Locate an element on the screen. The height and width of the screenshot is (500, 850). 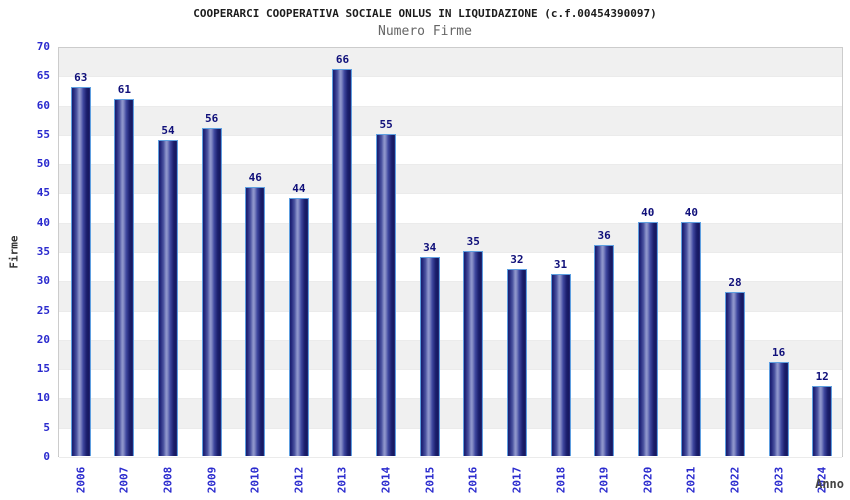
y-tick-label: 0 is located at coordinates (46, 456).